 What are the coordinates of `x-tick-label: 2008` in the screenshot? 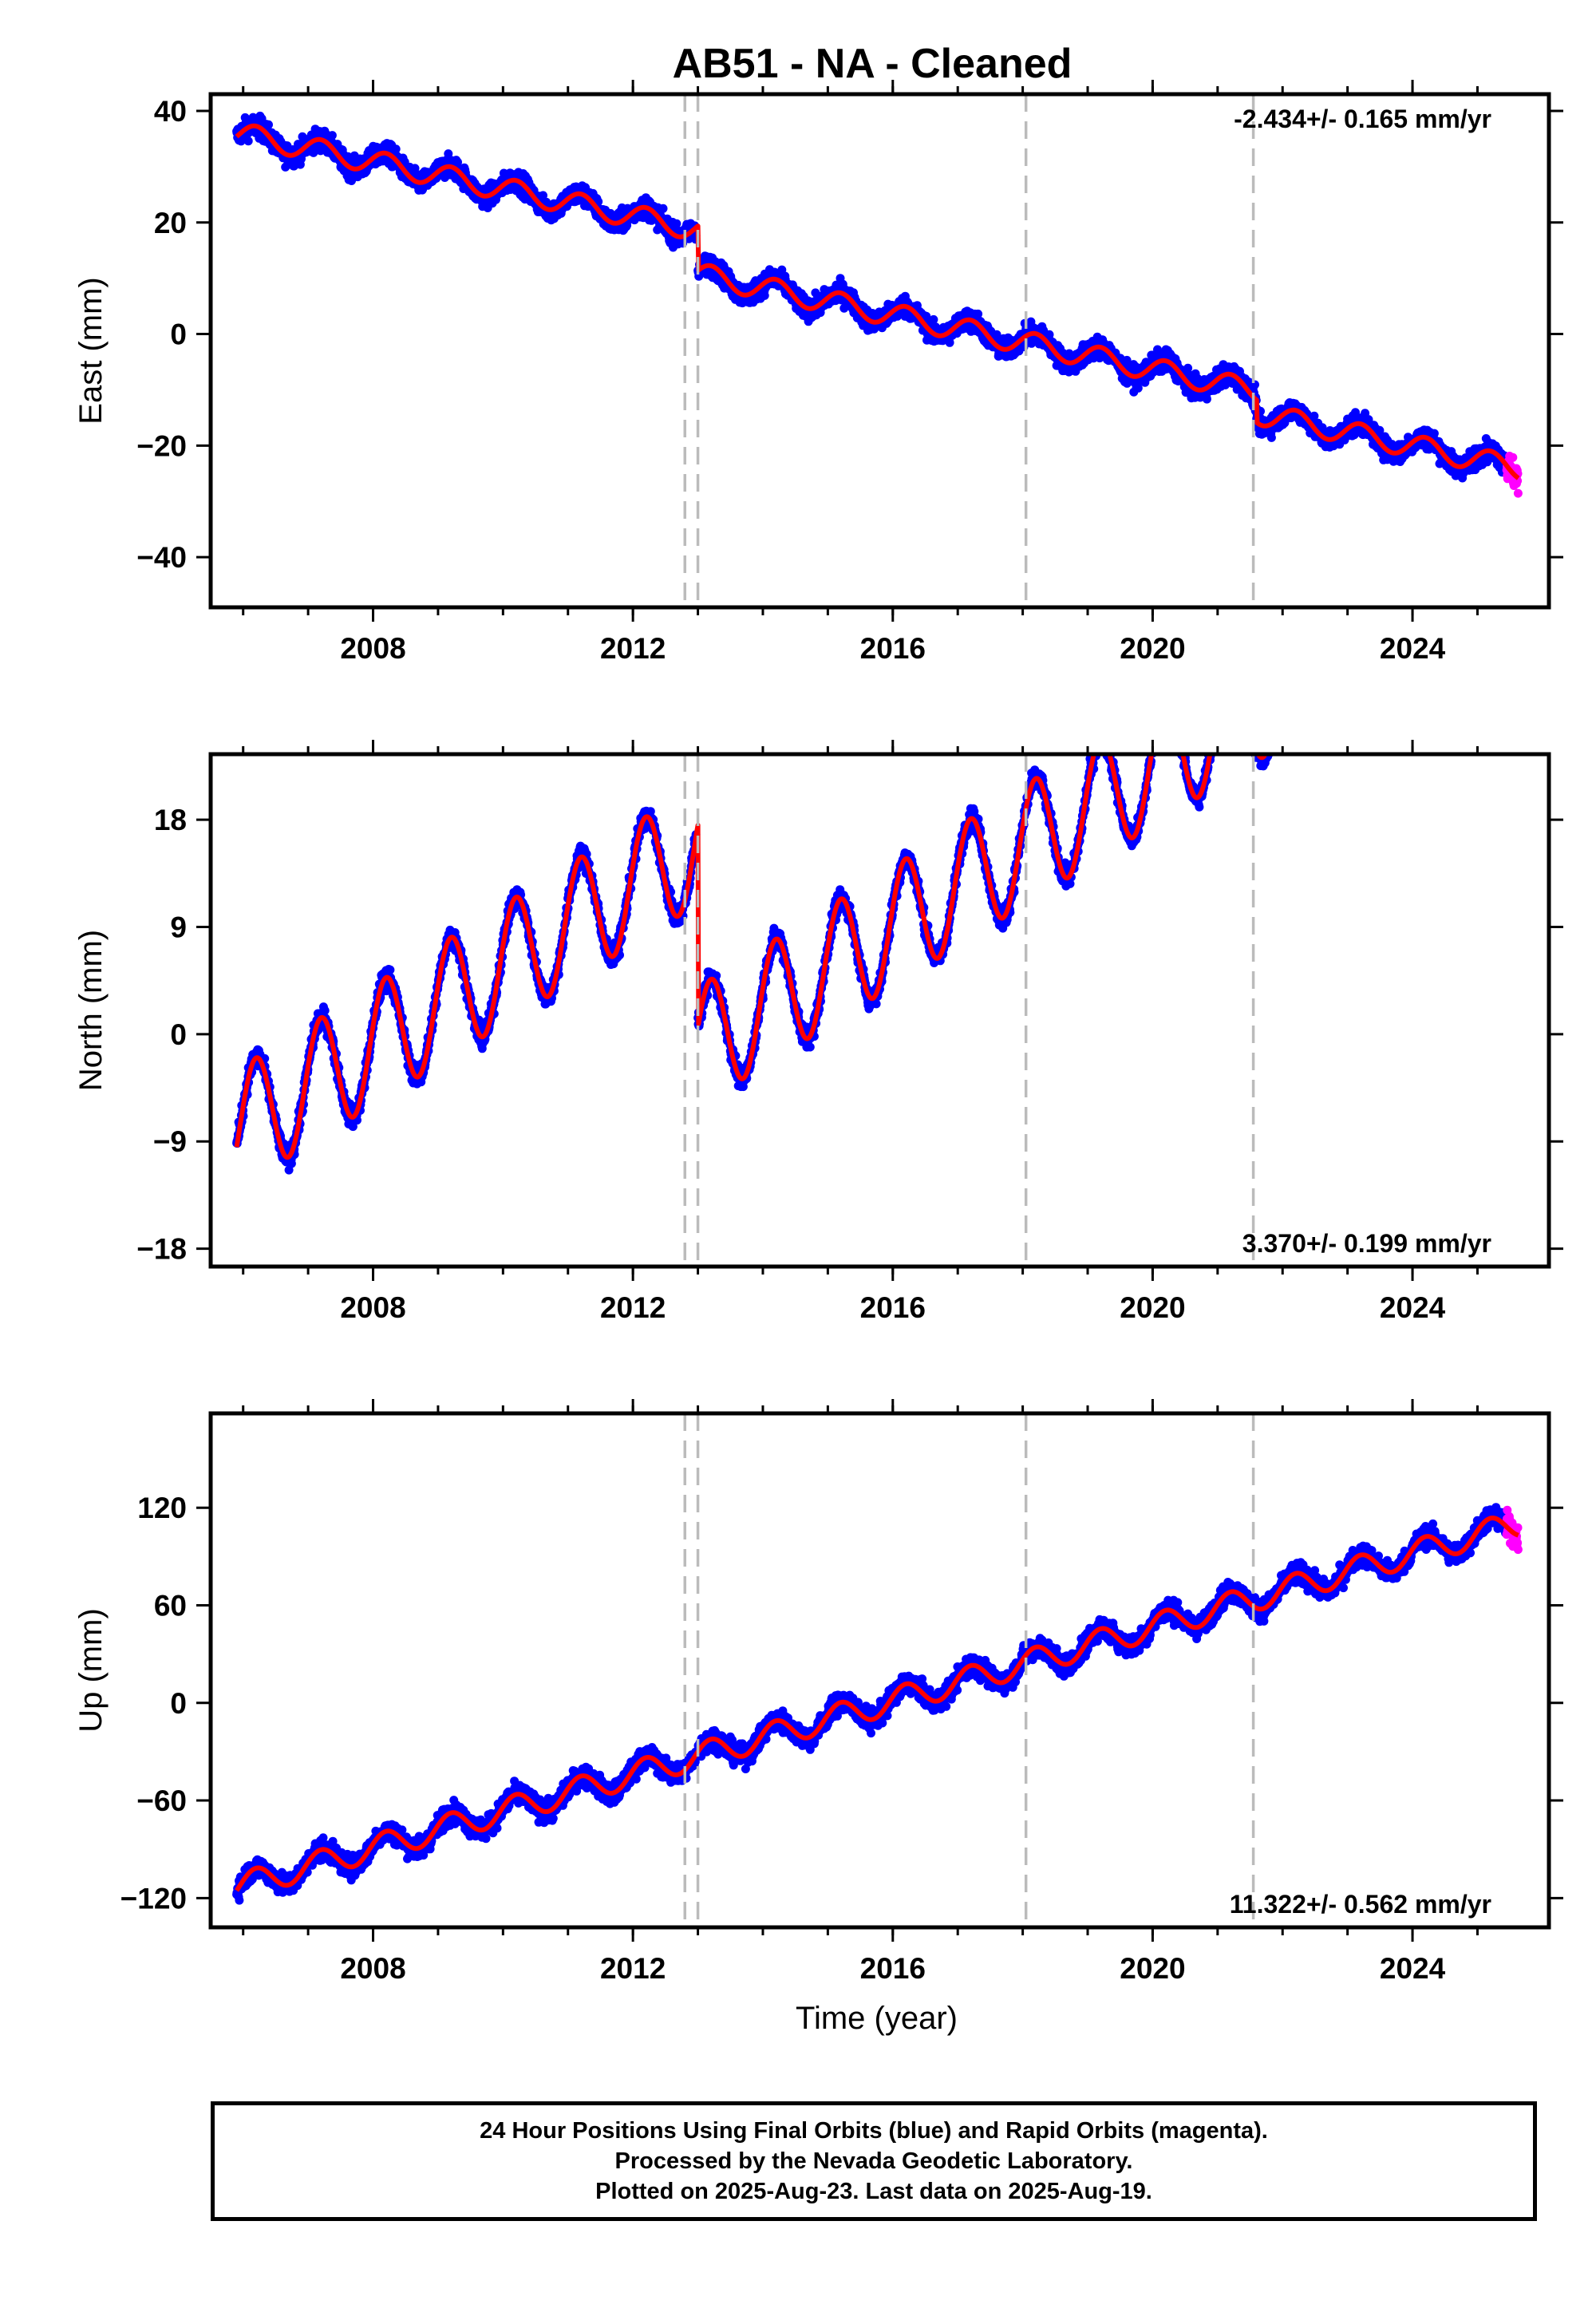 It's located at (372, 648).